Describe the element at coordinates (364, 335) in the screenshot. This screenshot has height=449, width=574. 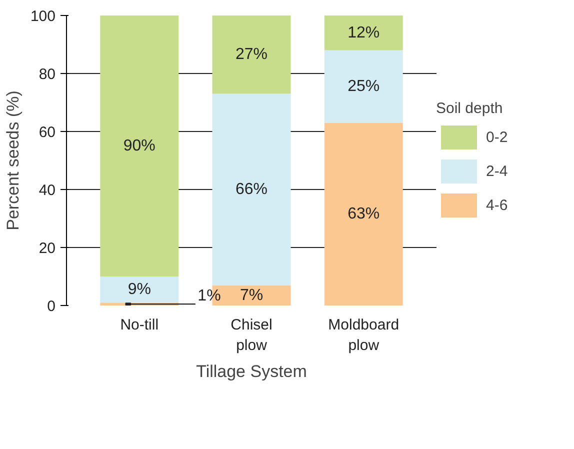
I see `x-tick-label: Moldboard plow` at that location.